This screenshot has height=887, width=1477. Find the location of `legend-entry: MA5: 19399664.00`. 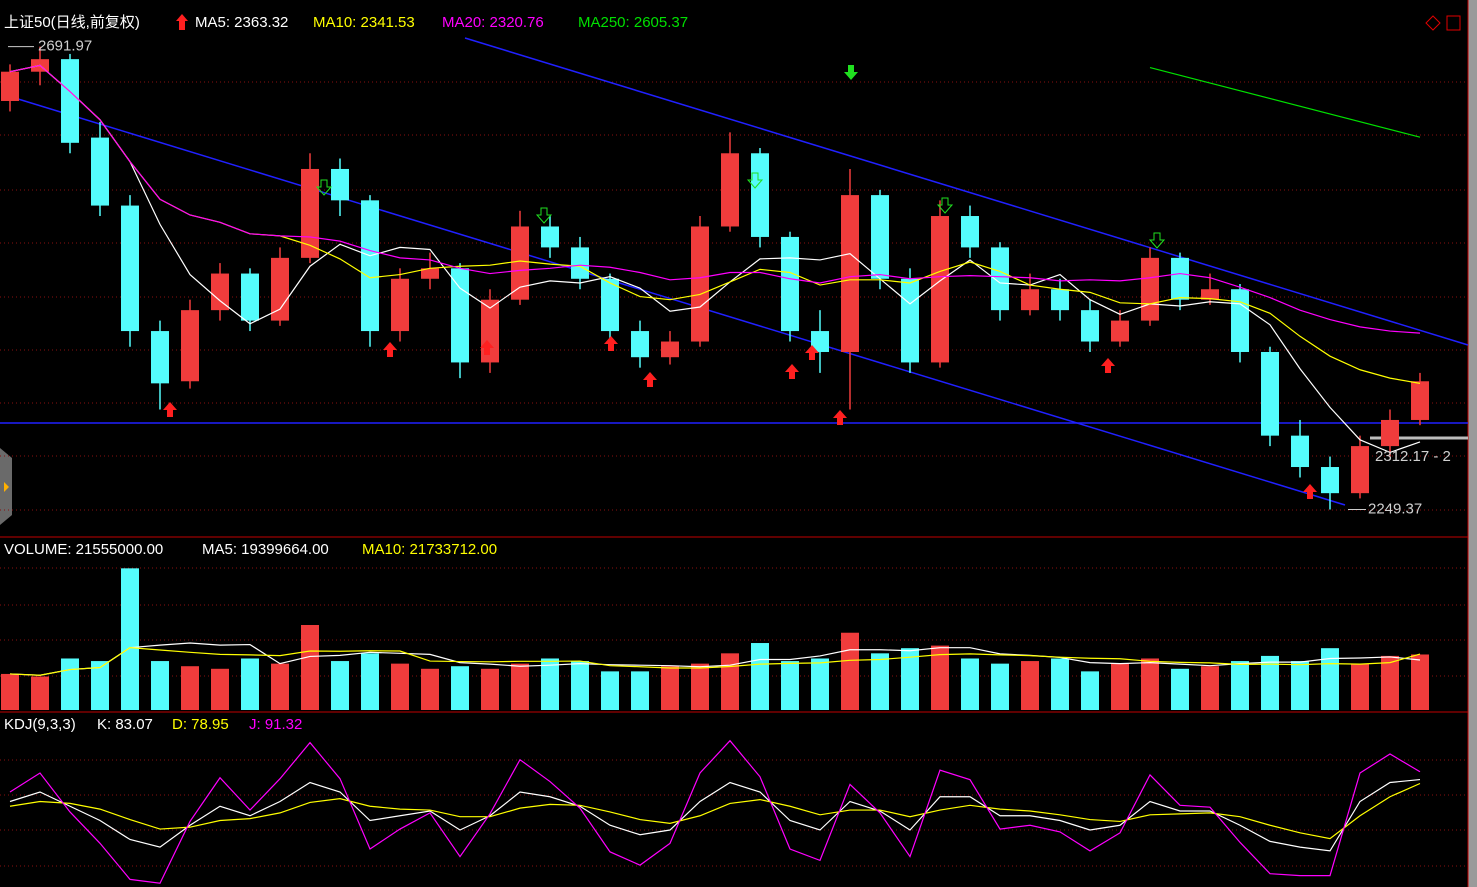

legend-entry: MA5: 19399664.00 is located at coordinates (265, 549).